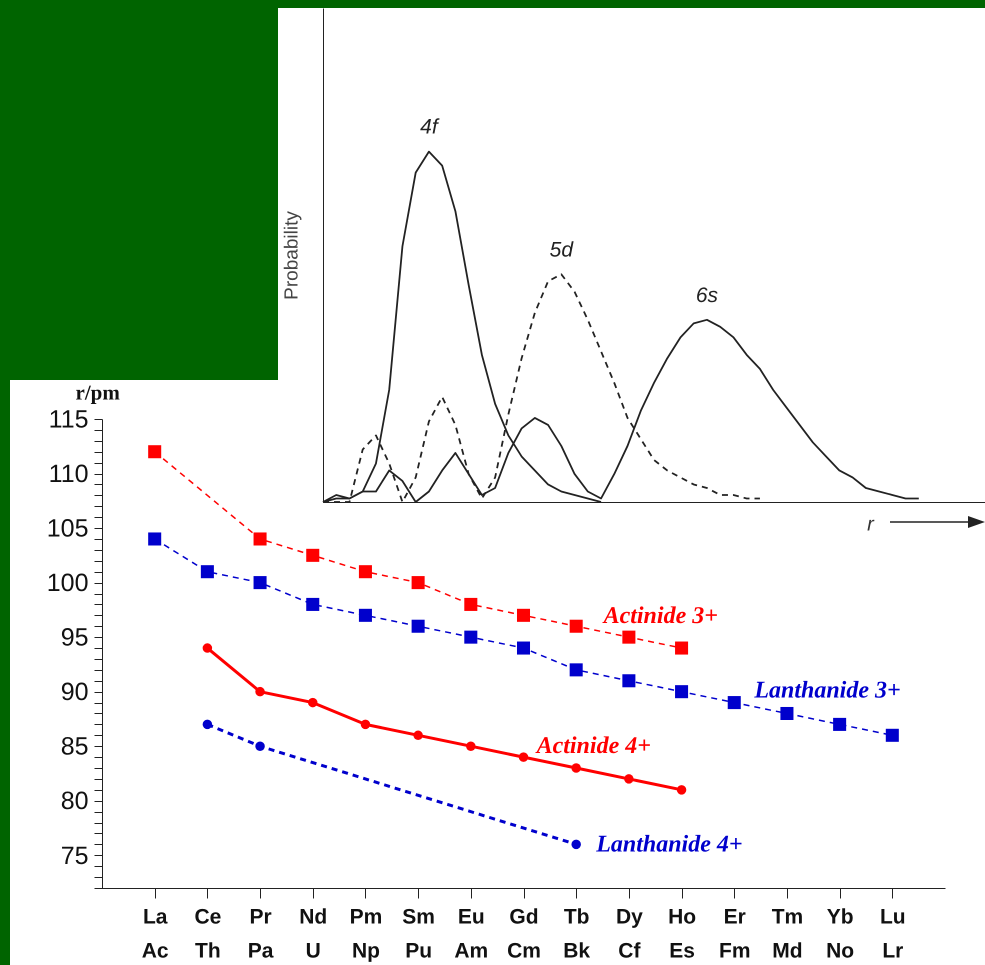 This screenshot has width=985, height=965. Describe the element at coordinates (68, 474) in the screenshot. I see `y-tick-label: 110` at that location.